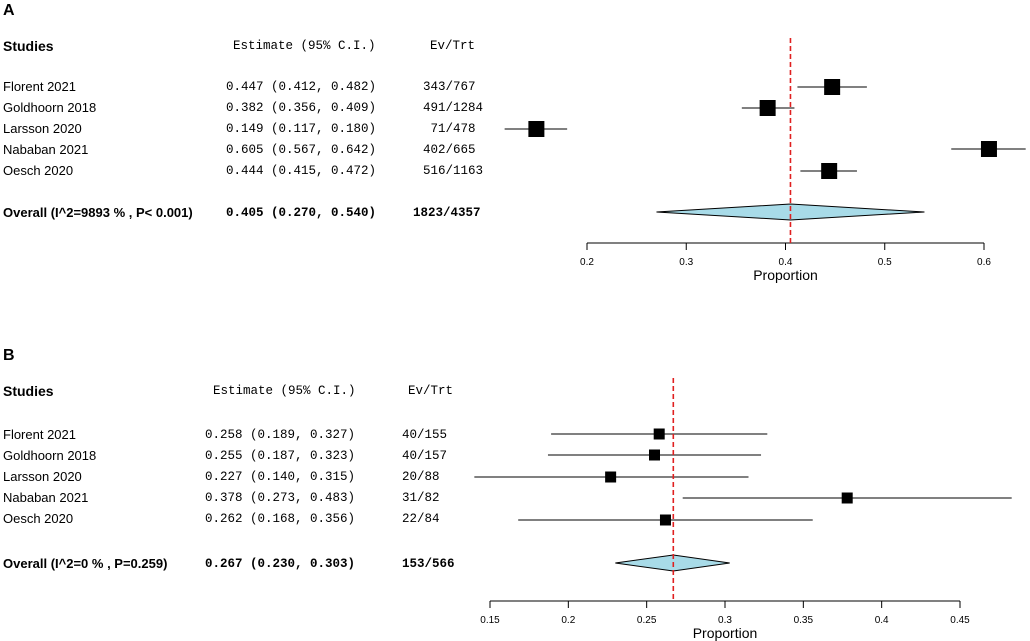  I want to click on study-estimate: 0.605 (0.567, 0.642), so click(301, 150).